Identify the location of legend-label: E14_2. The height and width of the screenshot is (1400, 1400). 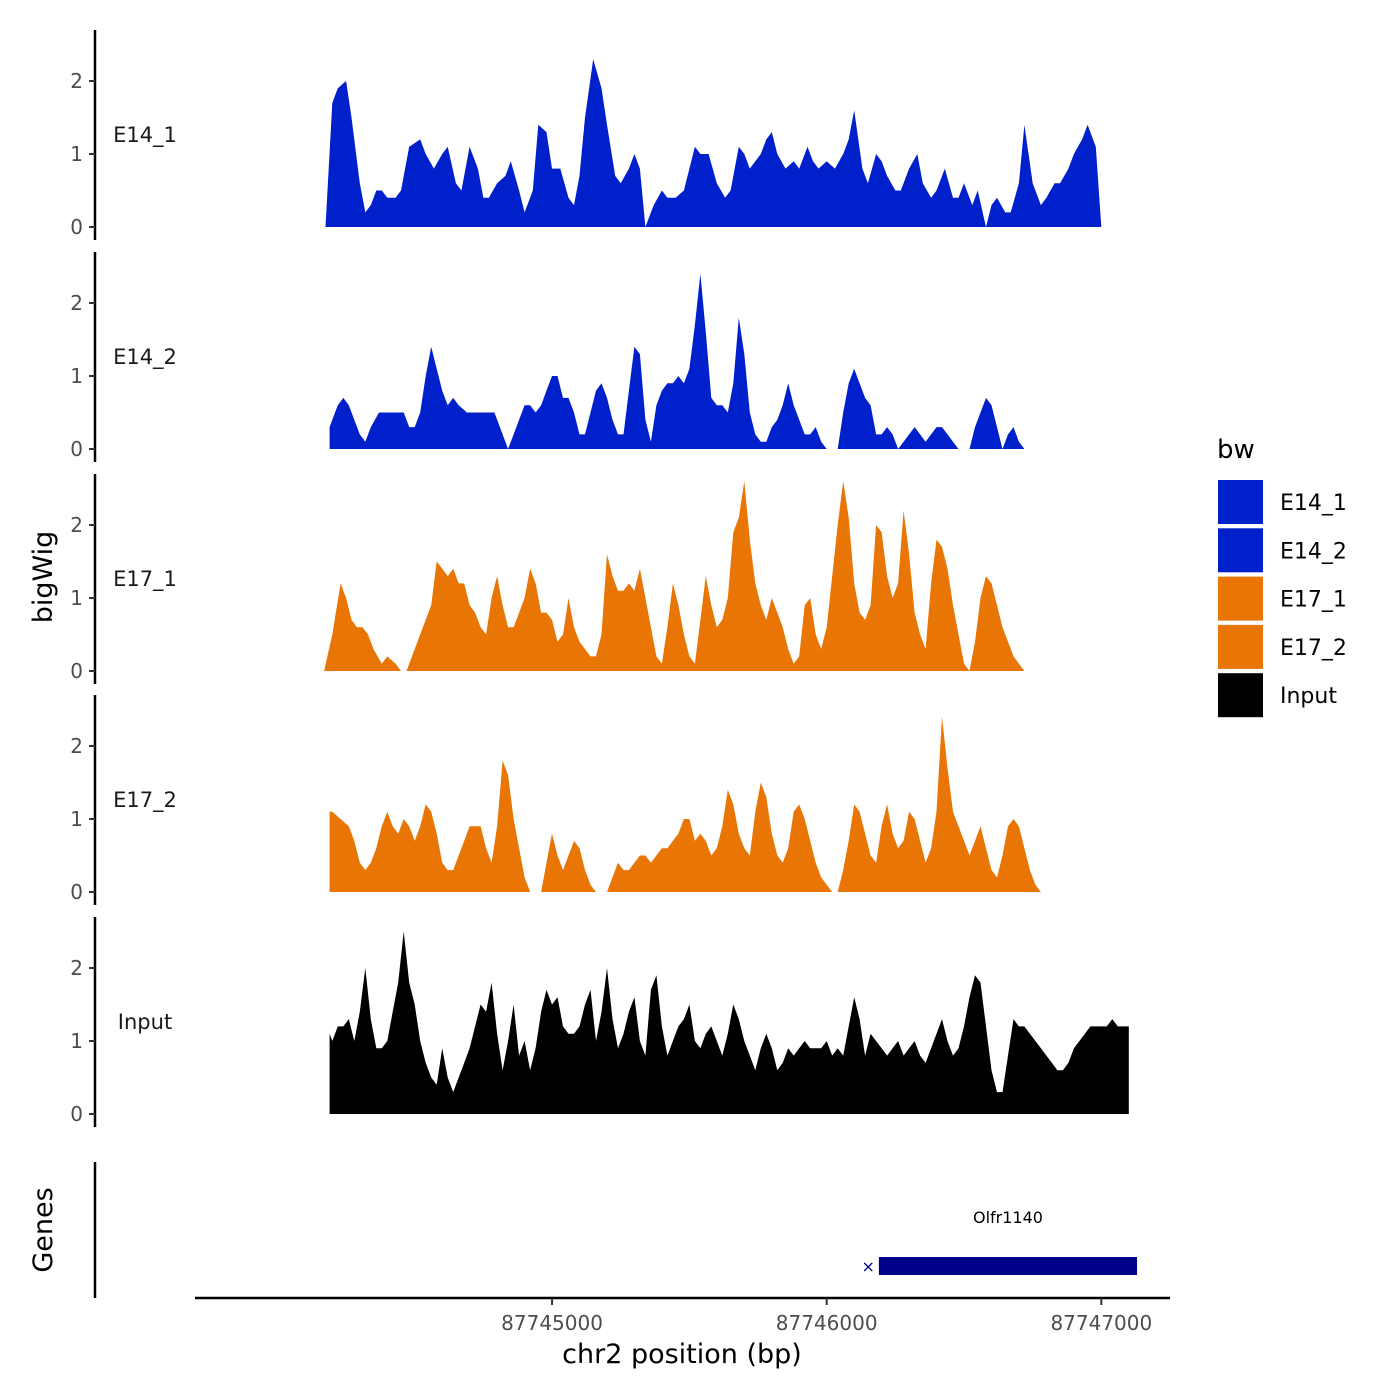
(1313, 551).